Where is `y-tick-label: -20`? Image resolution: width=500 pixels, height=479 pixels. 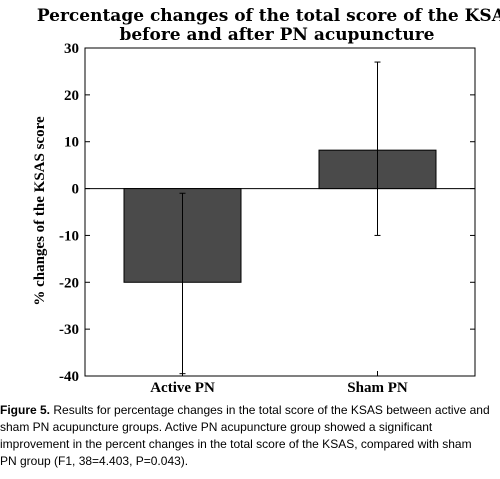
y-tick-label: -20 is located at coordinates (69, 283).